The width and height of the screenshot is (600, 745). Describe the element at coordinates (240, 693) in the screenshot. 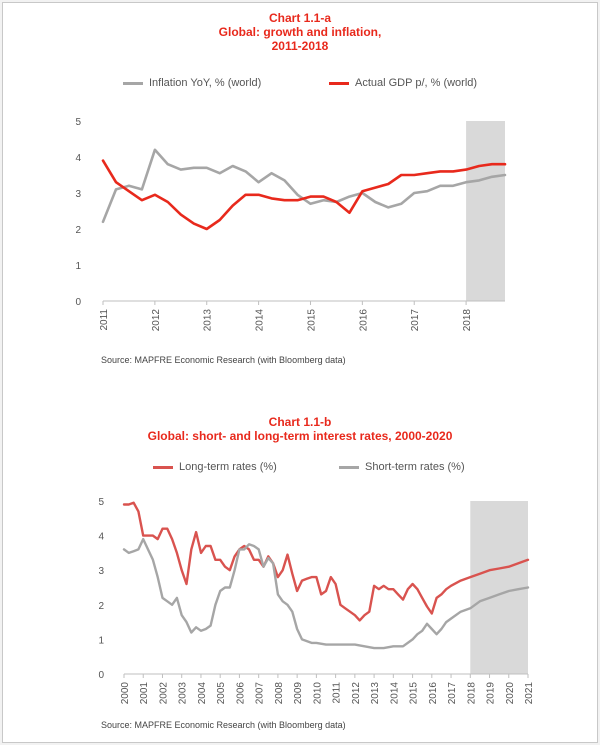

I see `x-tick-label: 2006` at that location.